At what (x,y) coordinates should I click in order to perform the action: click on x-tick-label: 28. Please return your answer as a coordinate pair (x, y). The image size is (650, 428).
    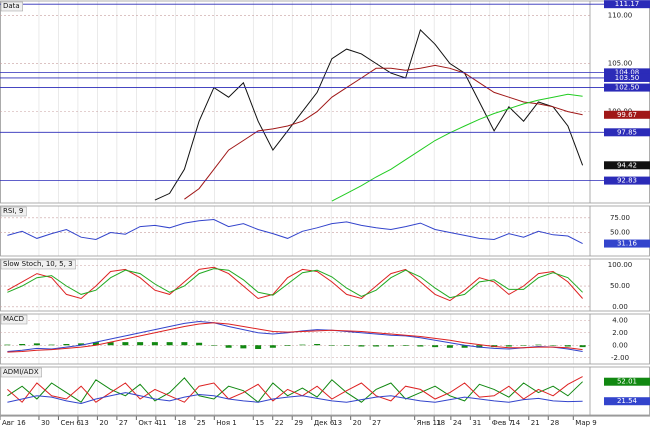
    Looking at the image, I should click on (554, 423).